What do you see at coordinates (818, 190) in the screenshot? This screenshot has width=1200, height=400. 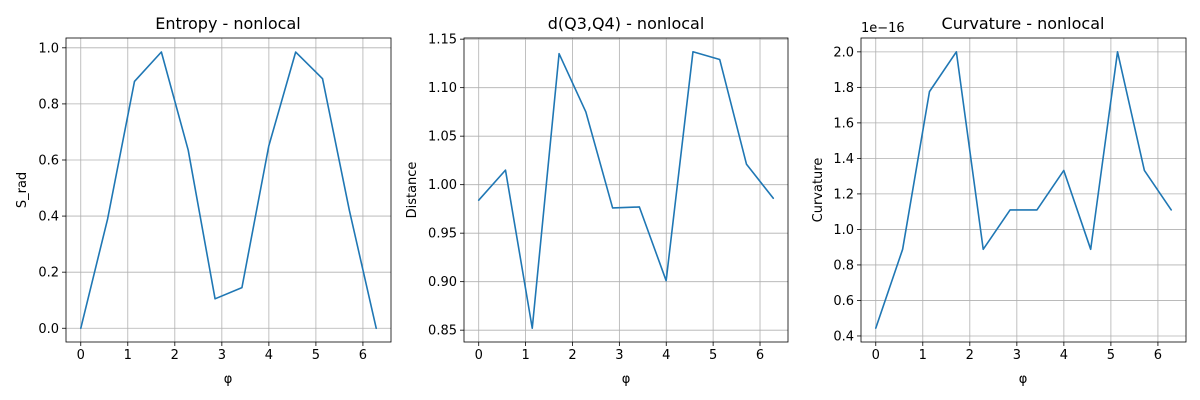 I see `y-axis-label: Curvature` at bounding box center [818, 190].